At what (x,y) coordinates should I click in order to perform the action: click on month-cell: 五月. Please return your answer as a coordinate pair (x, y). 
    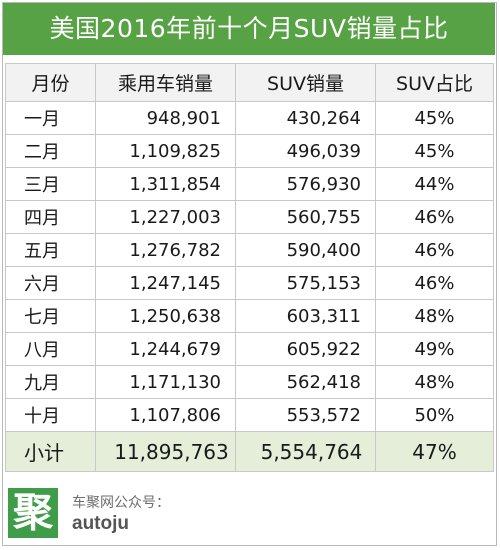
    Looking at the image, I should click on (50, 250).